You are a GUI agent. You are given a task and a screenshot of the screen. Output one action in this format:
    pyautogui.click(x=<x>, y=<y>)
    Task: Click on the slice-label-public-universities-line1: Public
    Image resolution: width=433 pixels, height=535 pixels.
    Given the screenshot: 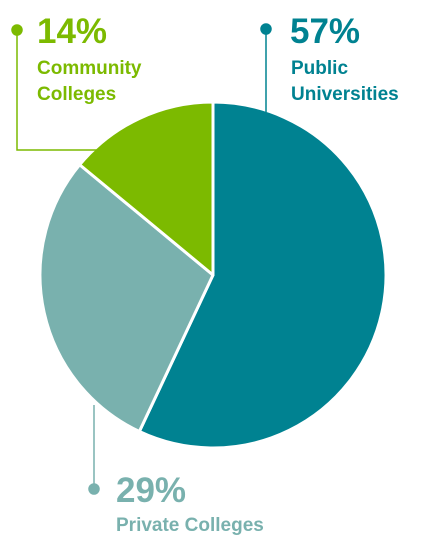 What is the action you would take?
    pyautogui.click(x=319, y=68)
    